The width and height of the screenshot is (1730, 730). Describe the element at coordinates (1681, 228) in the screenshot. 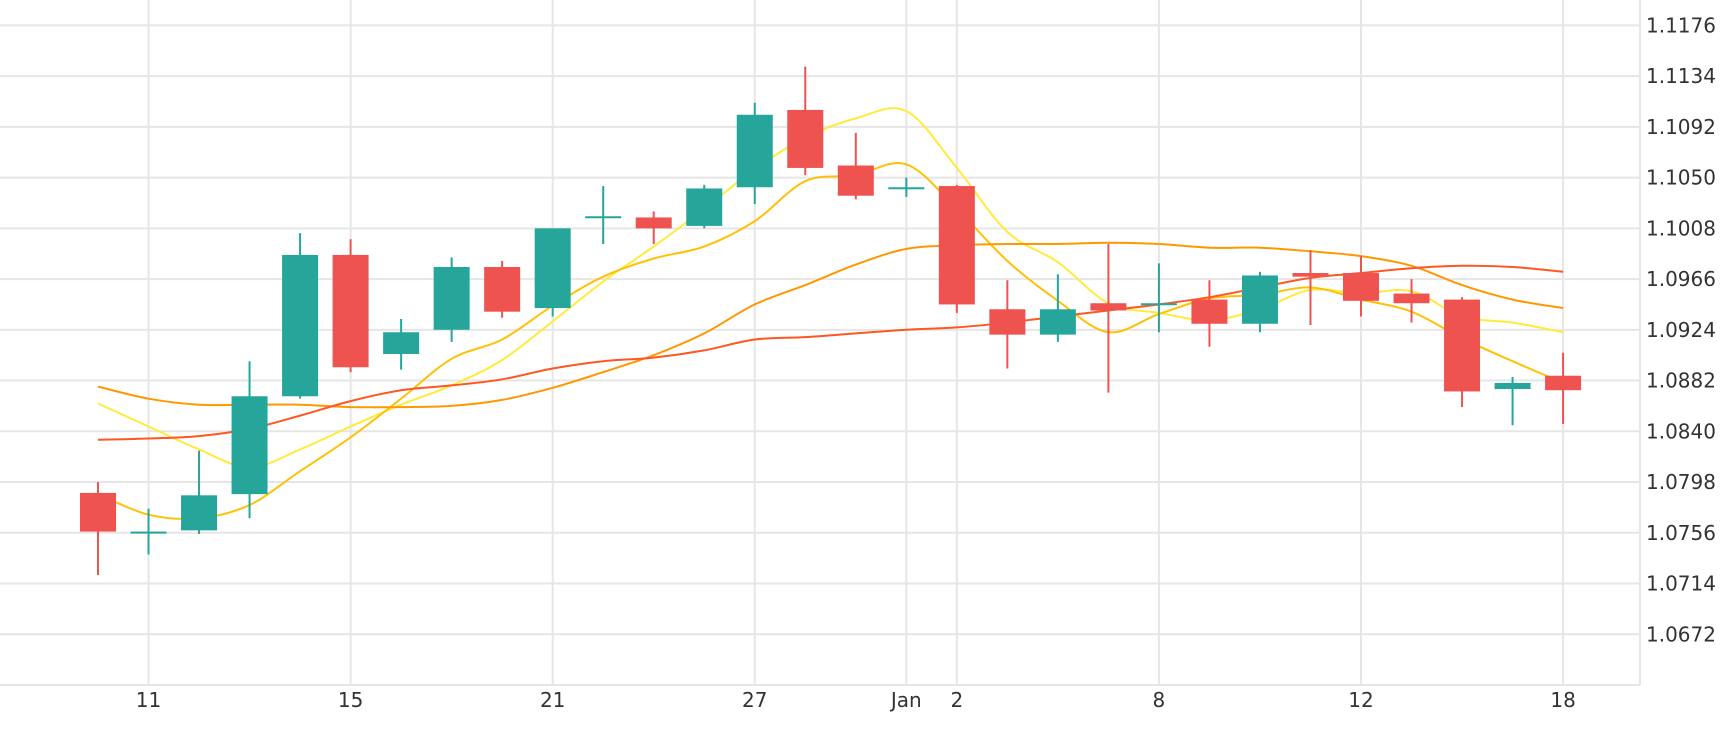

I see `y-tick-label: 1.1008` at that location.